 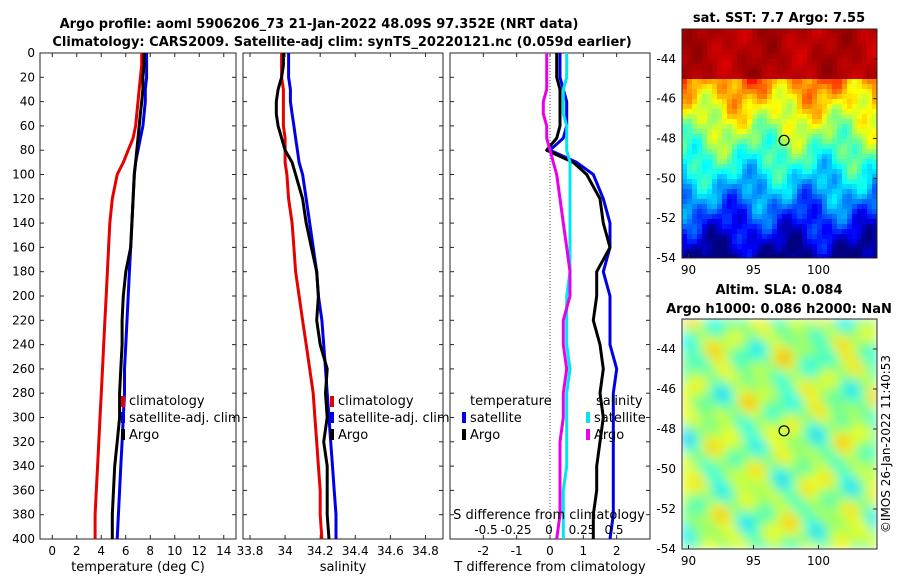 I want to click on y-tick-label: 220, so click(x=23, y=320).